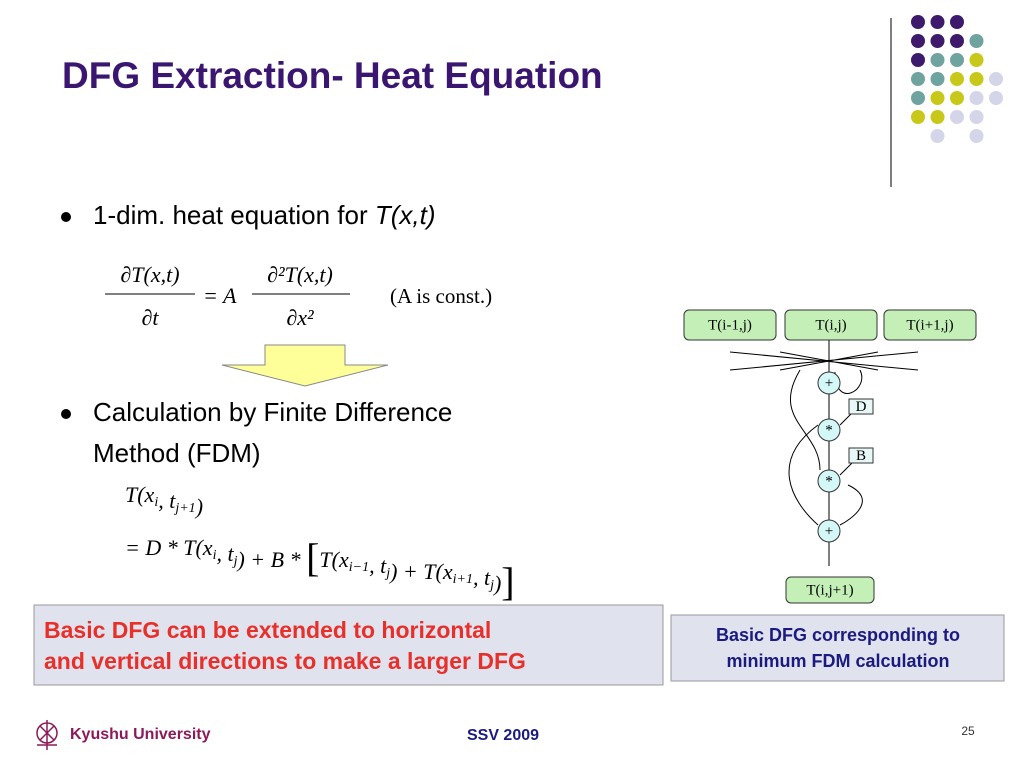 The width and height of the screenshot is (1024, 768). Describe the element at coordinates (140, 734) in the screenshot. I see `footer-university: Kyushu University` at that location.